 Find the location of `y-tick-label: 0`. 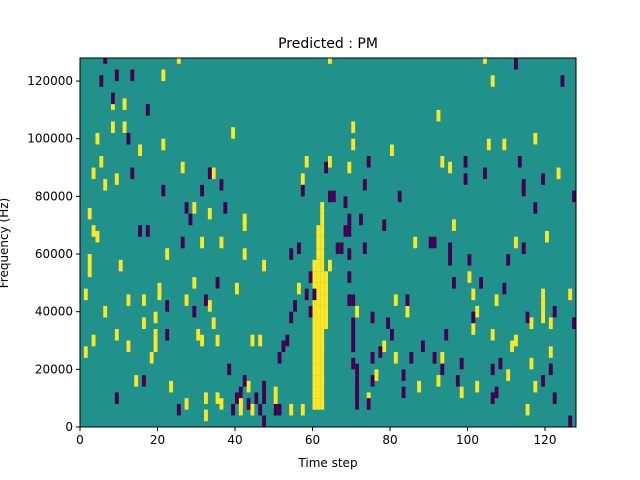

y-tick-label: 0 is located at coordinates (69, 427).